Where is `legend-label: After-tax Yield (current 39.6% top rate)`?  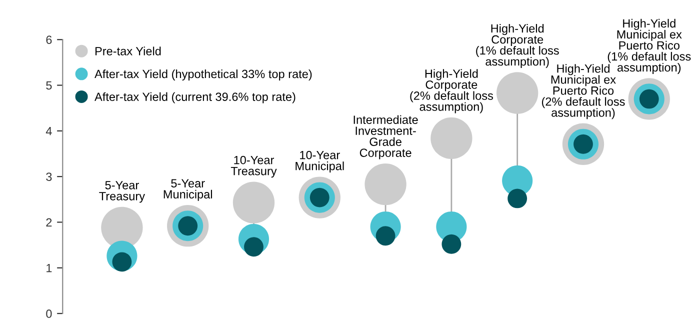
legend-label: After-tax Yield (current 39.6% top rate) is located at coordinates (195, 98).